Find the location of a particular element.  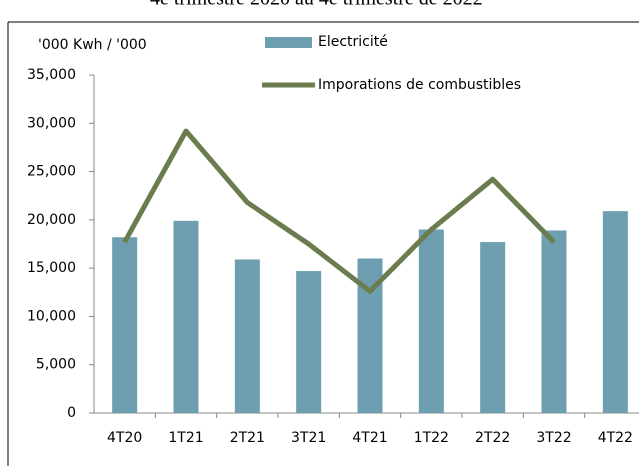

x-tick-label: 4T21 is located at coordinates (369, 438).